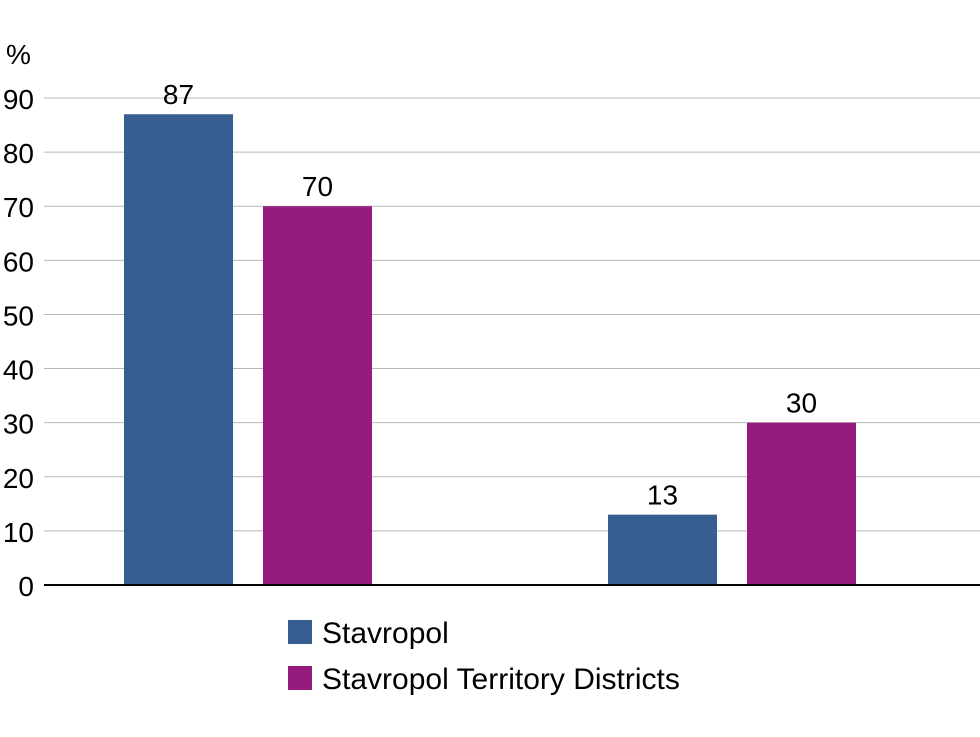 The height and width of the screenshot is (737, 980). What do you see at coordinates (317, 186) in the screenshot?
I see `data-label: 70` at bounding box center [317, 186].